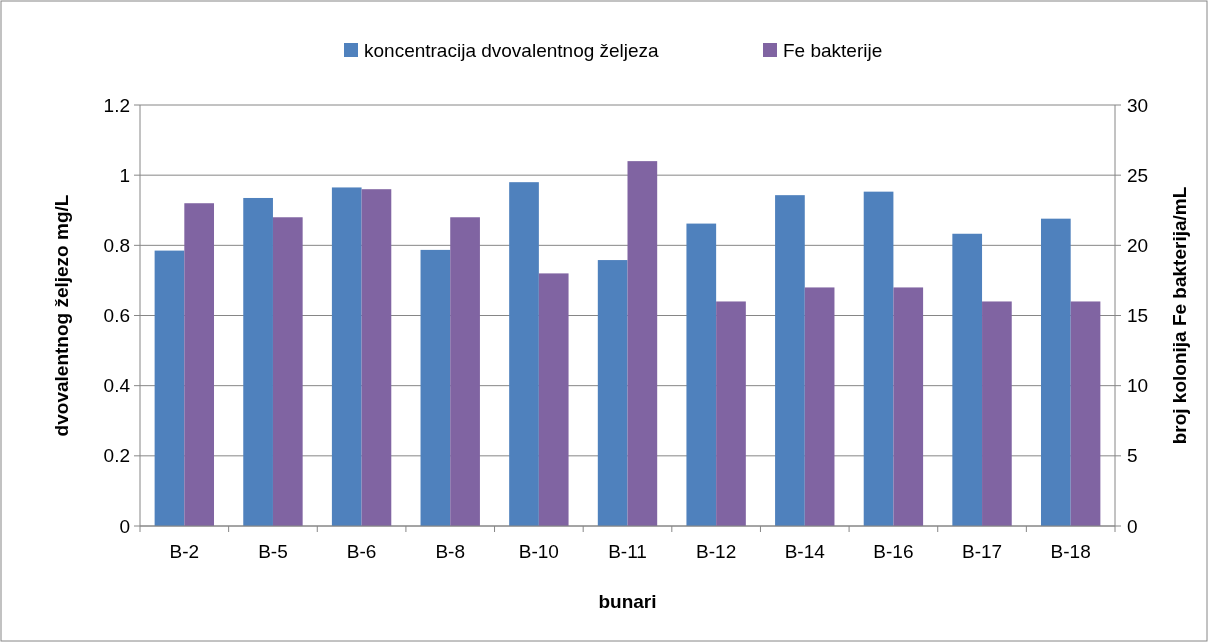 The image size is (1208, 642). Describe the element at coordinates (833, 50) in the screenshot. I see `legend-label: Fe bakterije` at that location.